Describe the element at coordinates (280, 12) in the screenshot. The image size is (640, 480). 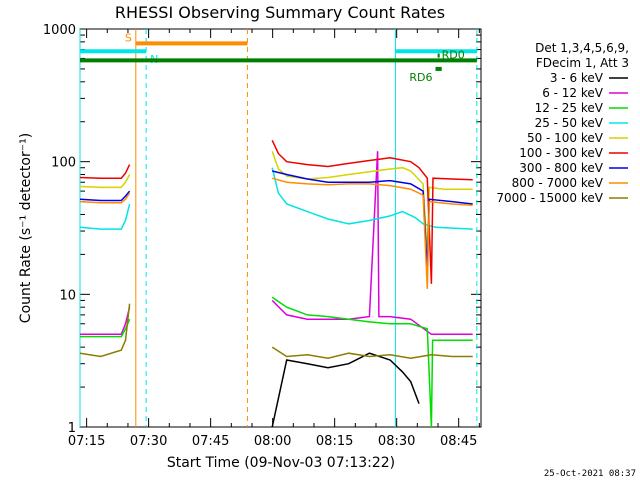
I see `chart-title: RHESSI Observing Summary Count Rates` at that location.